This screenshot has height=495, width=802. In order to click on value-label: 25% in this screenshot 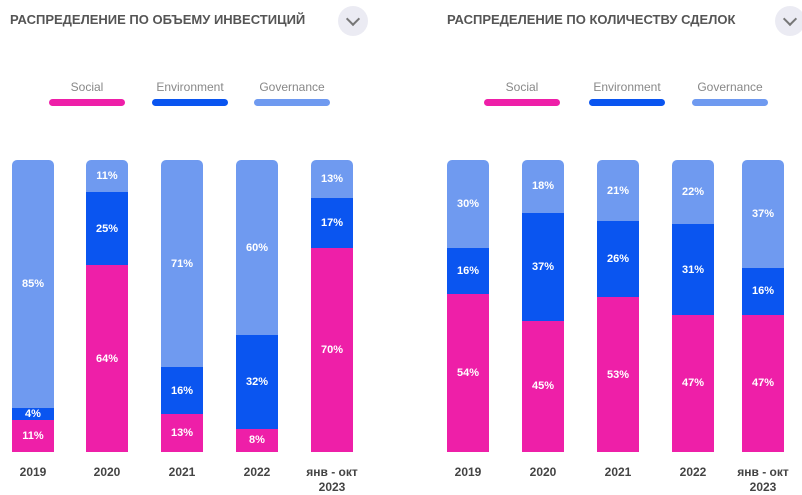, I will do `click(107, 228)`.